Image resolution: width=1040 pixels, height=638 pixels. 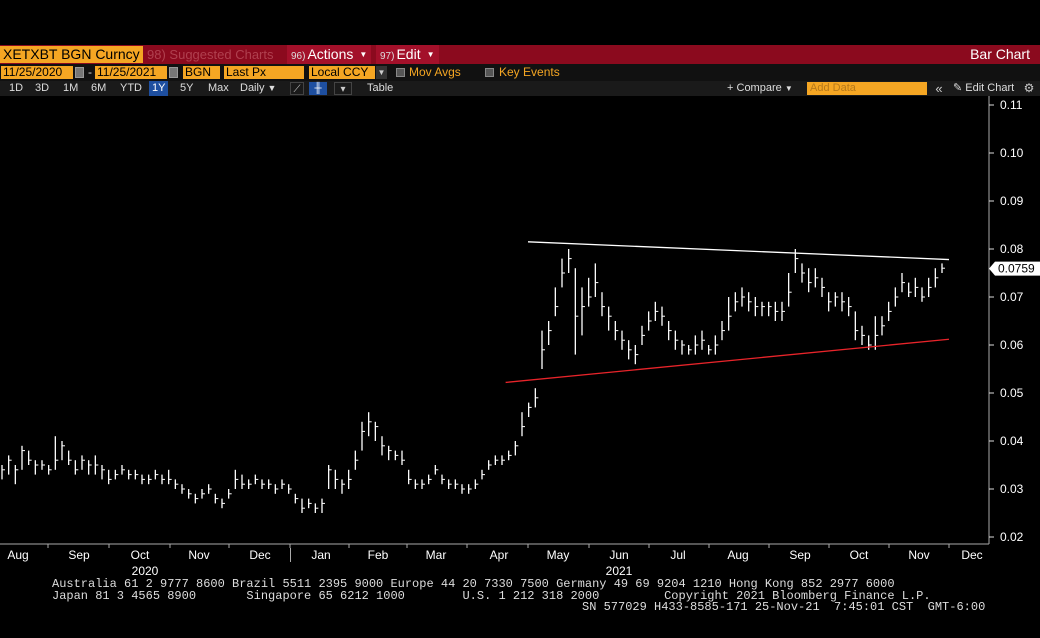 I want to click on suggested-charts-menu: 98) Suggested Charts, so click(x=210, y=54).